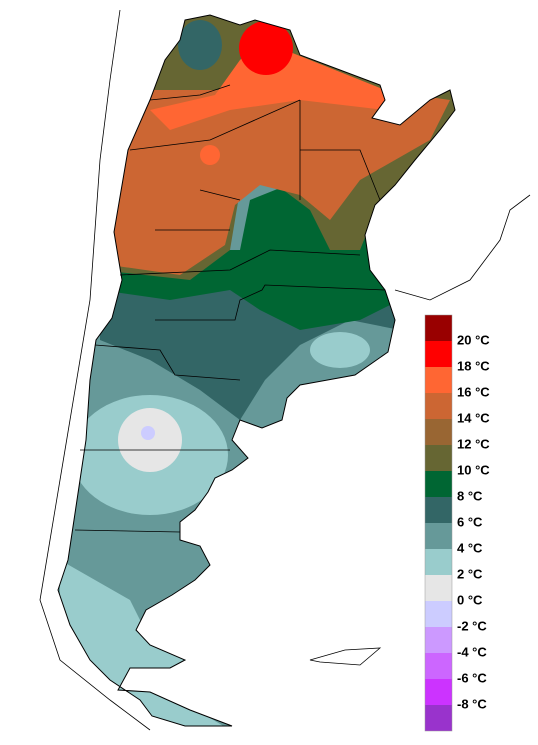  Describe the element at coordinates (473, 365) in the screenshot. I see `legend-label: 18 °C` at that location.